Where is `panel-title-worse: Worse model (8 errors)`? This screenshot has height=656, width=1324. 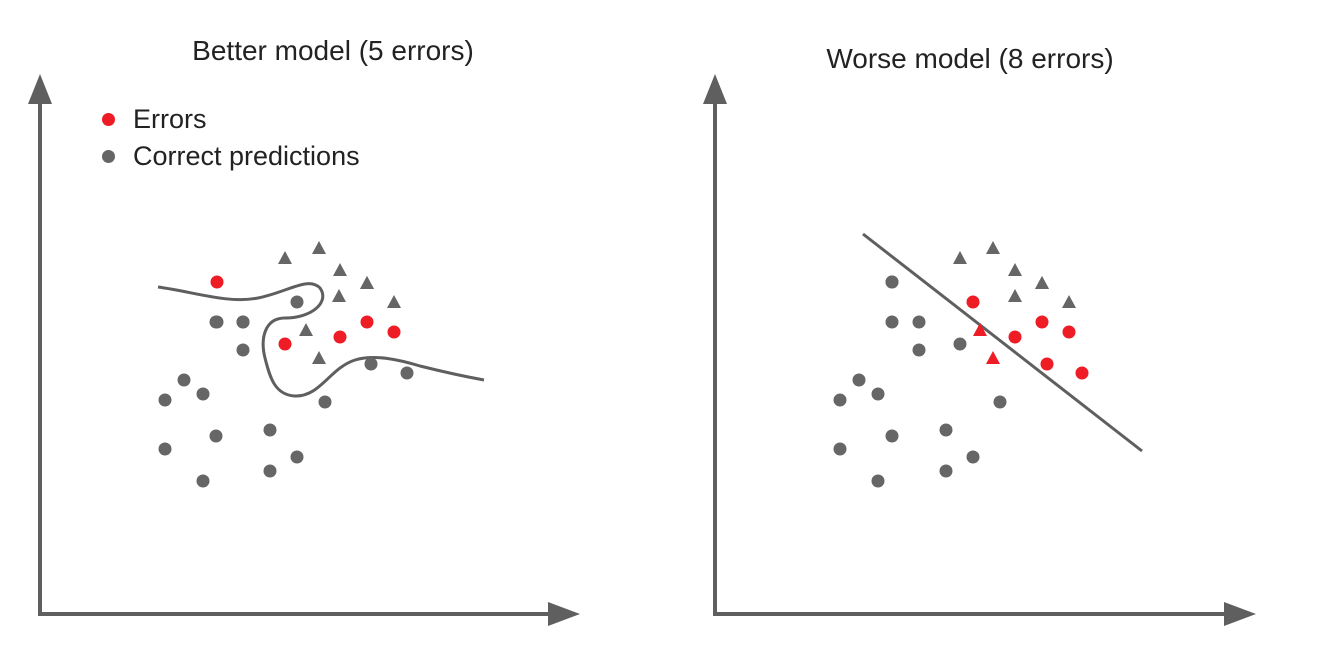
panel-title-worse: Worse model (8 errors) is located at coordinates (970, 58).